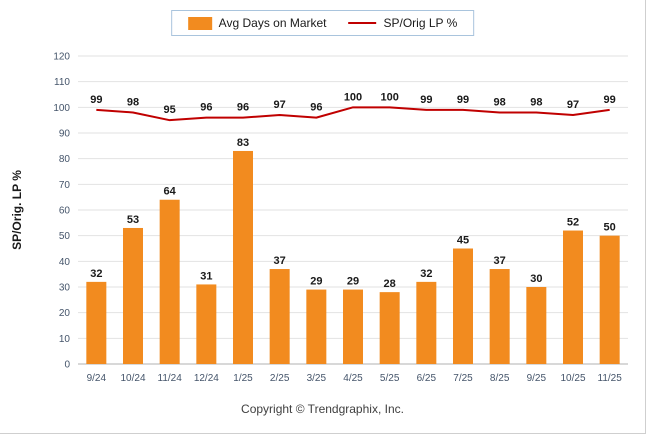 The height and width of the screenshot is (434, 646). What do you see at coordinates (500, 378) in the screenshot?
I see `x-tick-label: 8/25` at bounding box center [500, 378].